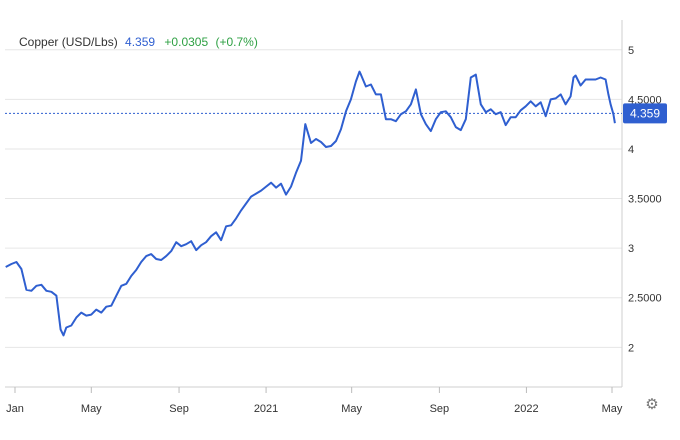 This screenshot has width=680, height=440. I want to click on y-tick-label: 3.5000, so click(645, 200).